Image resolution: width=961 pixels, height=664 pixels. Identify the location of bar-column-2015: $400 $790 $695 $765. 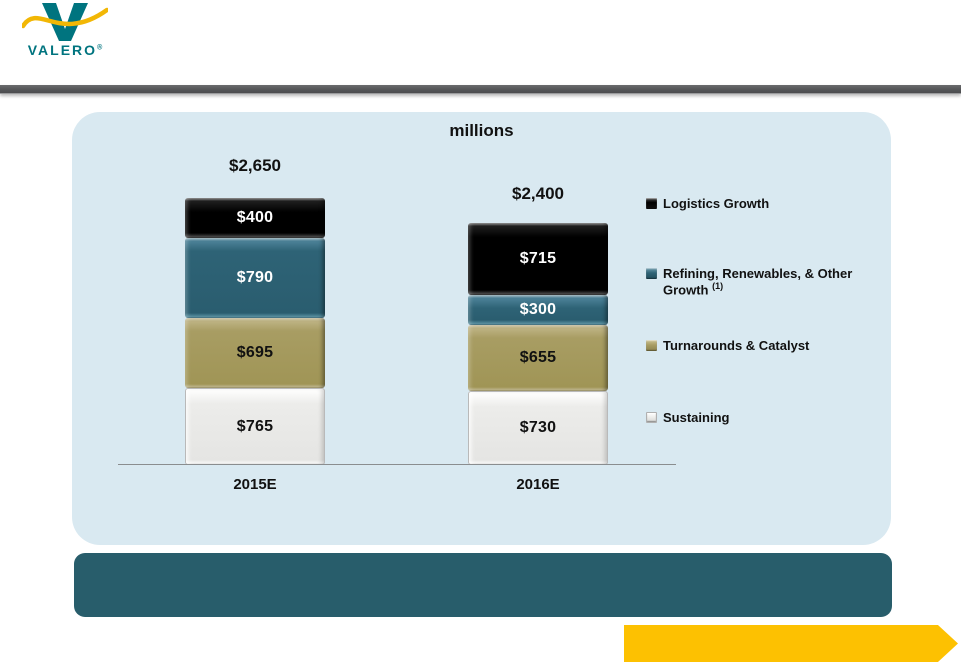
(255, 331).